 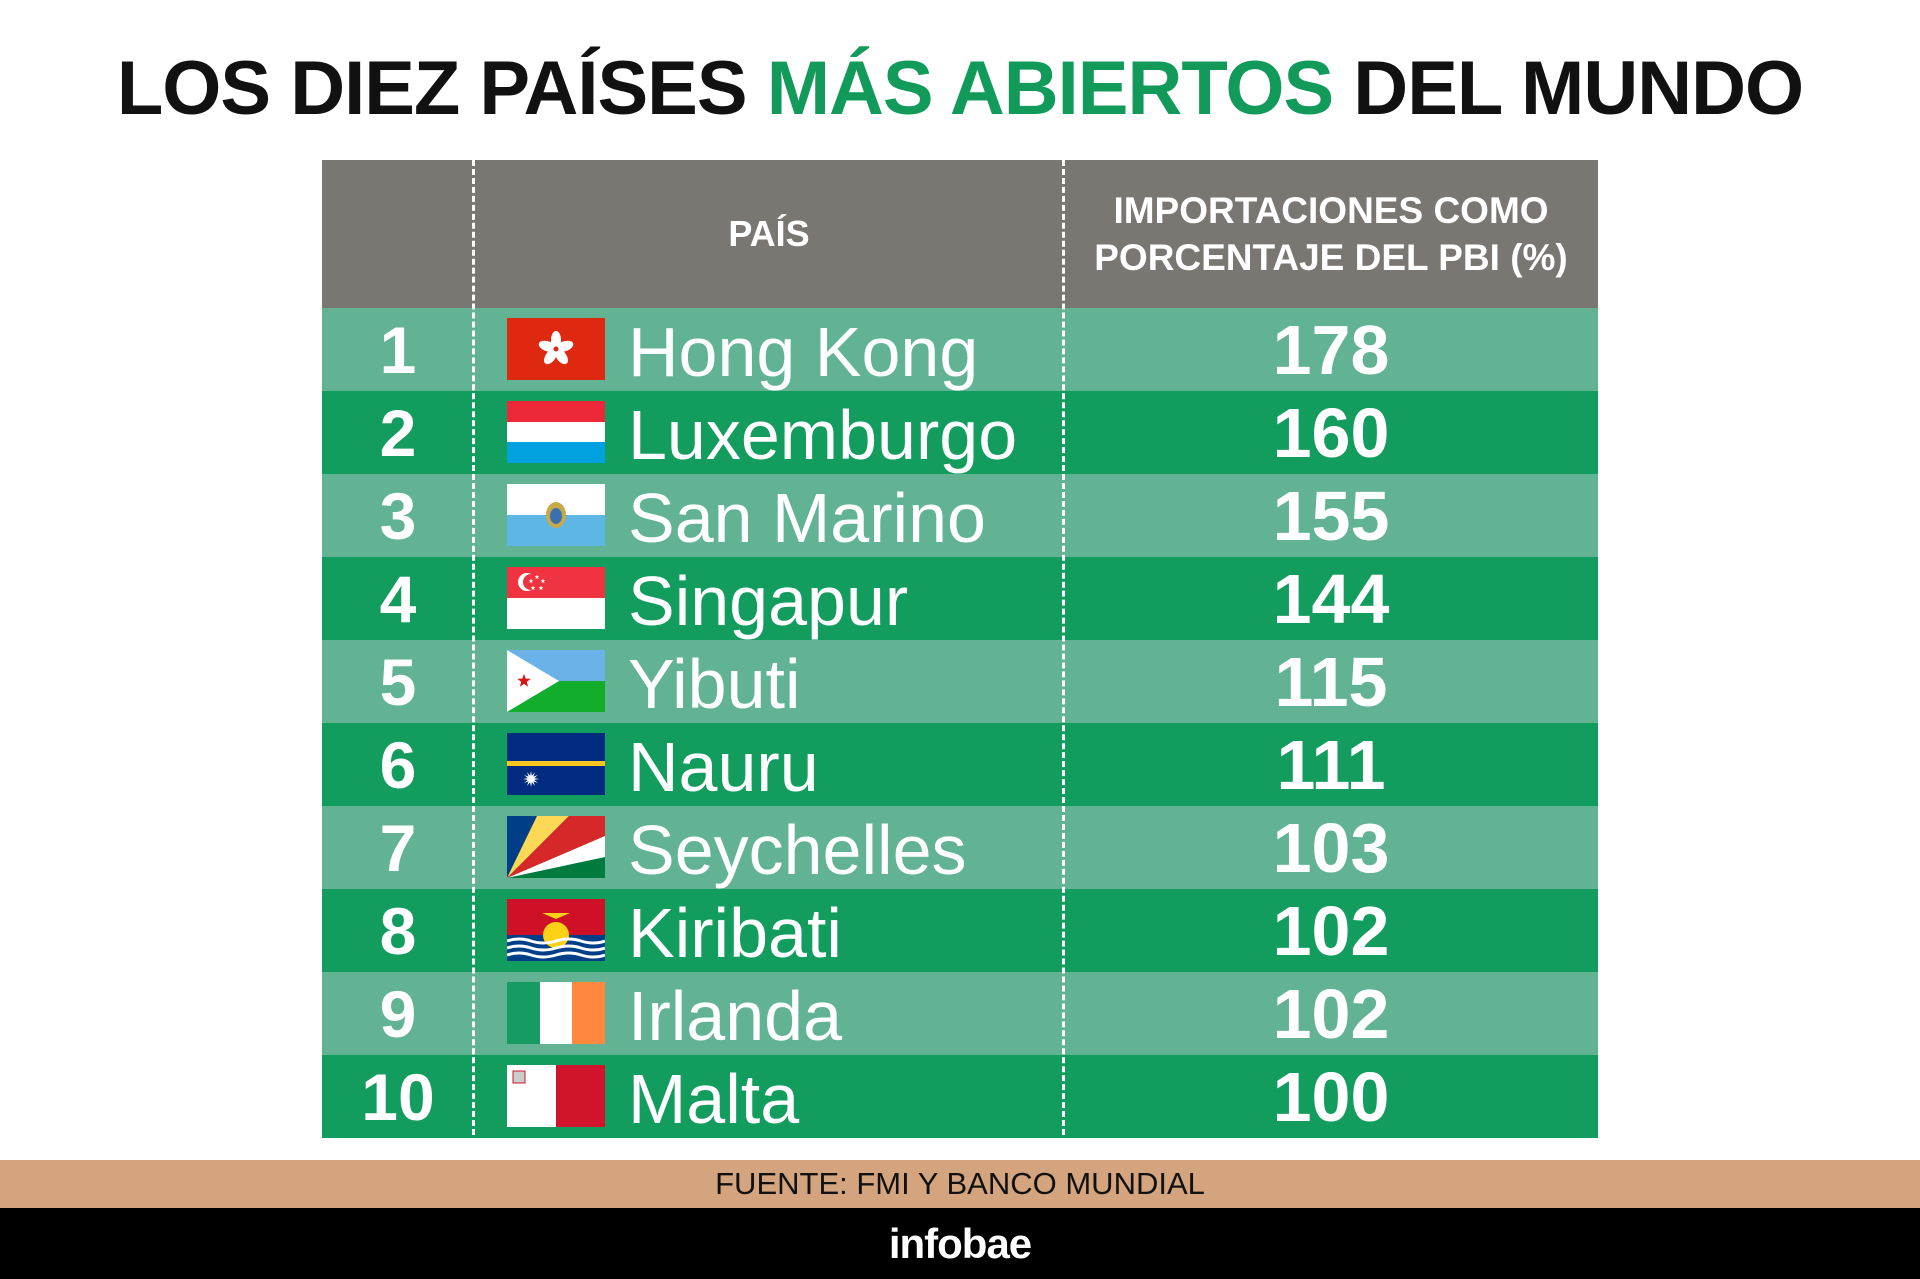 I want to click on rank-label: 5, so click(x=398, y=681).